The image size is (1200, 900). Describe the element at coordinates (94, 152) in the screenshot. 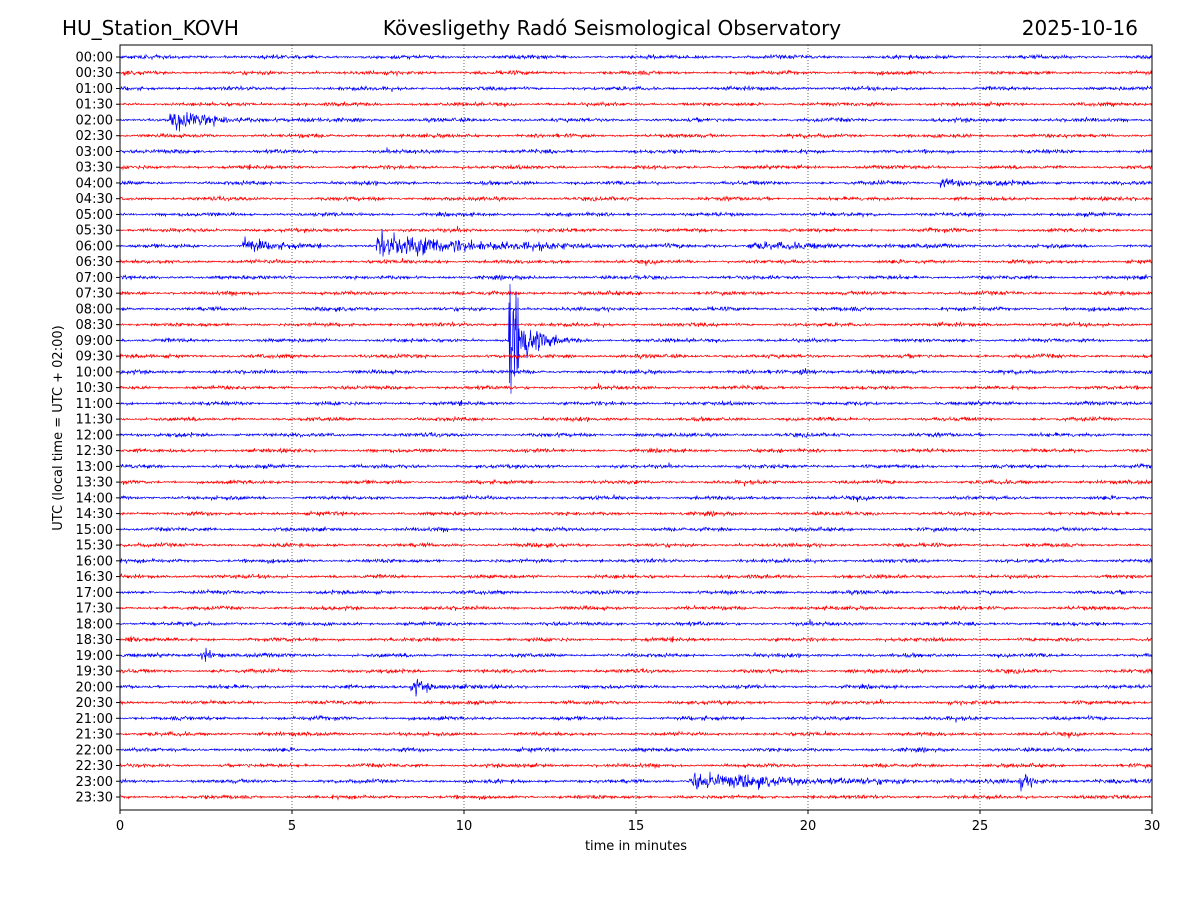

I see `y-tick-label: 03:00` at that location.